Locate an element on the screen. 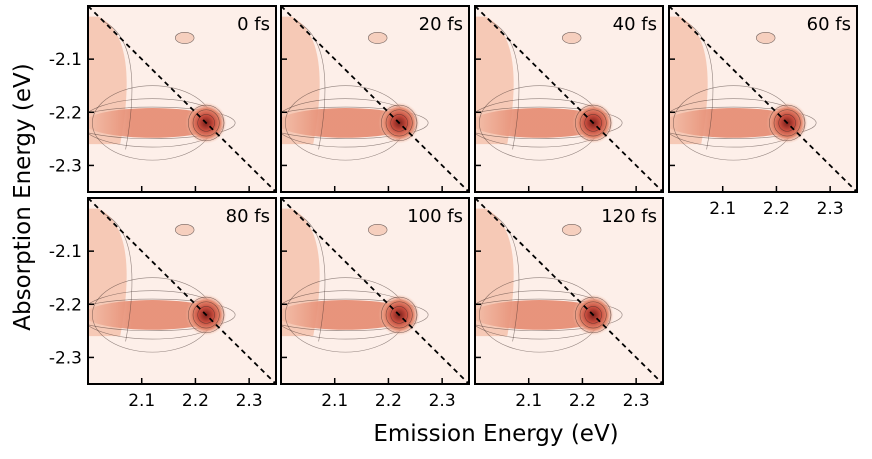  panel-time-label: 40 fs is located at coordinates (635, 24).